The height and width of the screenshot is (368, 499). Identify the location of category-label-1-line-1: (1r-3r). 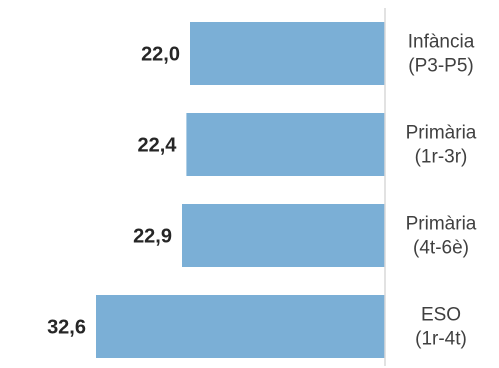
(441, 157).